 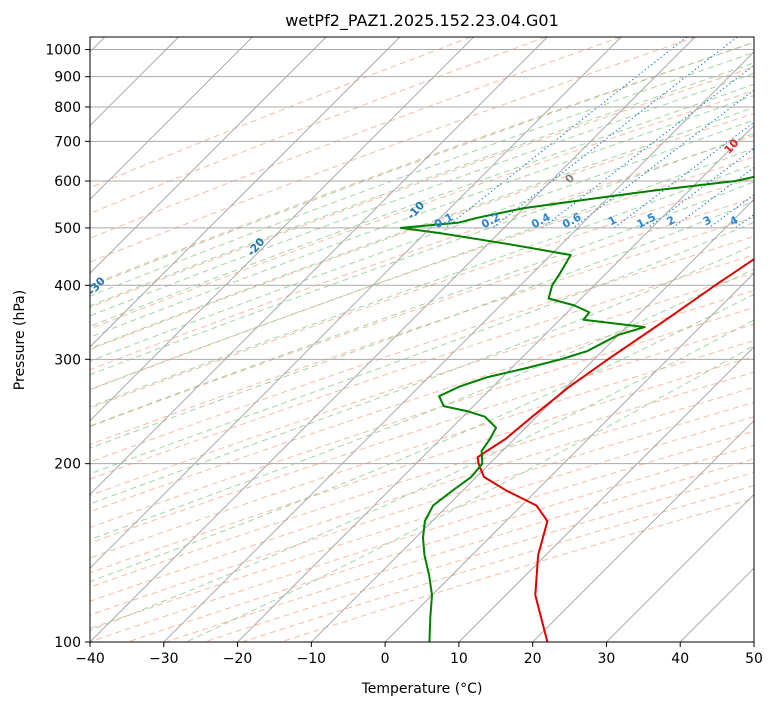 What do you see at coordinates (63, 51) in the screenshot?
I see `y-tick-label: 1000` at bounding box center [63, 51].